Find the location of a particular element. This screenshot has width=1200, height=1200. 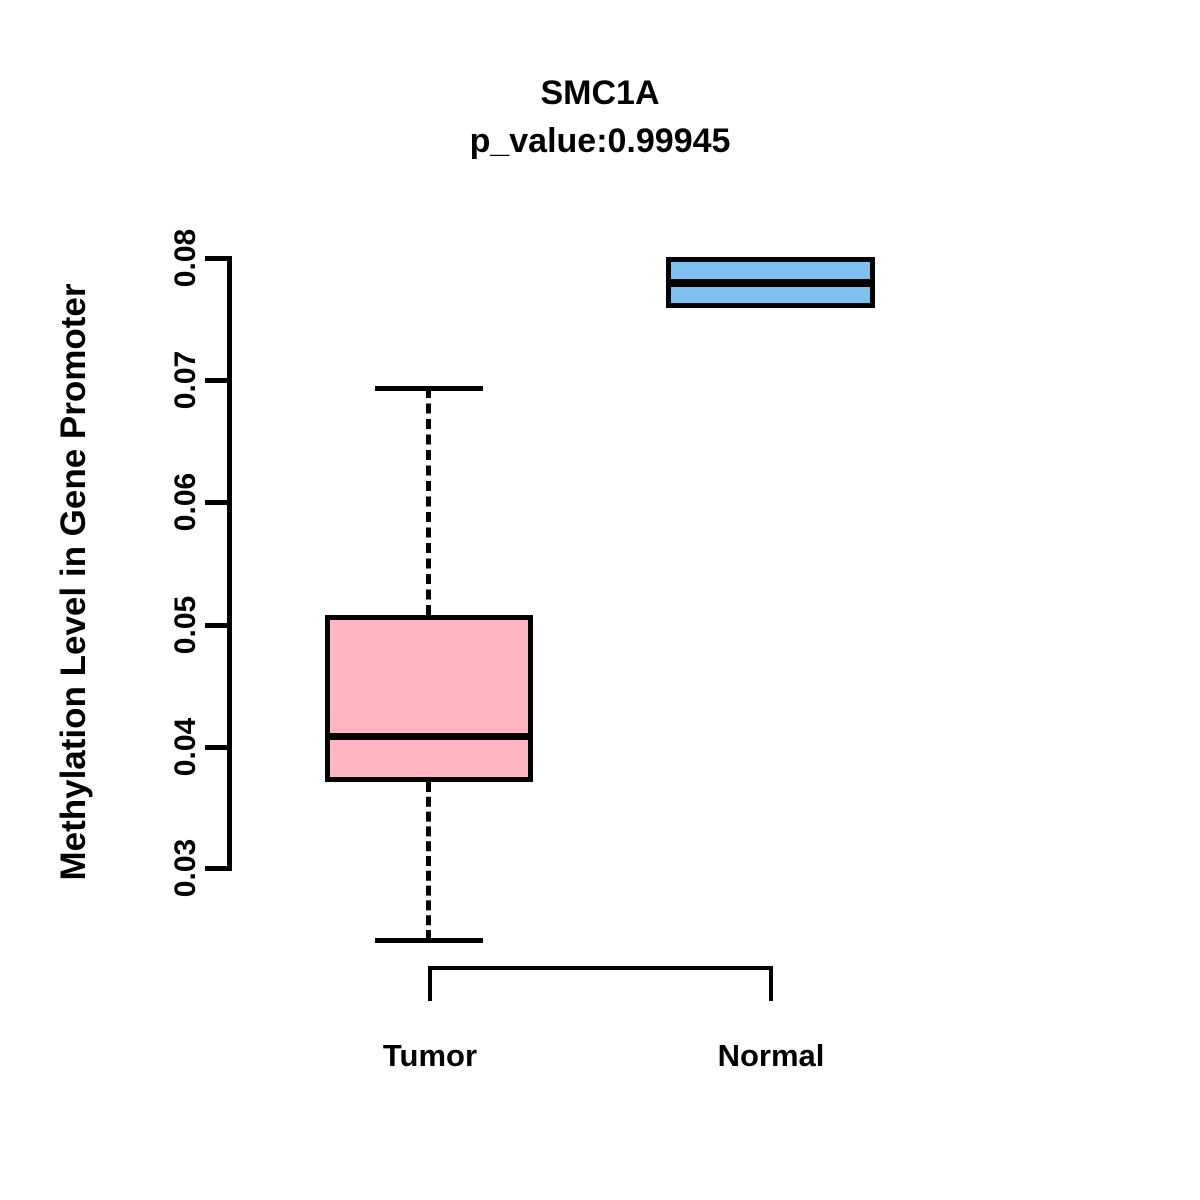

y-axis-tick-0.07 is located at coordinates (218, 380).